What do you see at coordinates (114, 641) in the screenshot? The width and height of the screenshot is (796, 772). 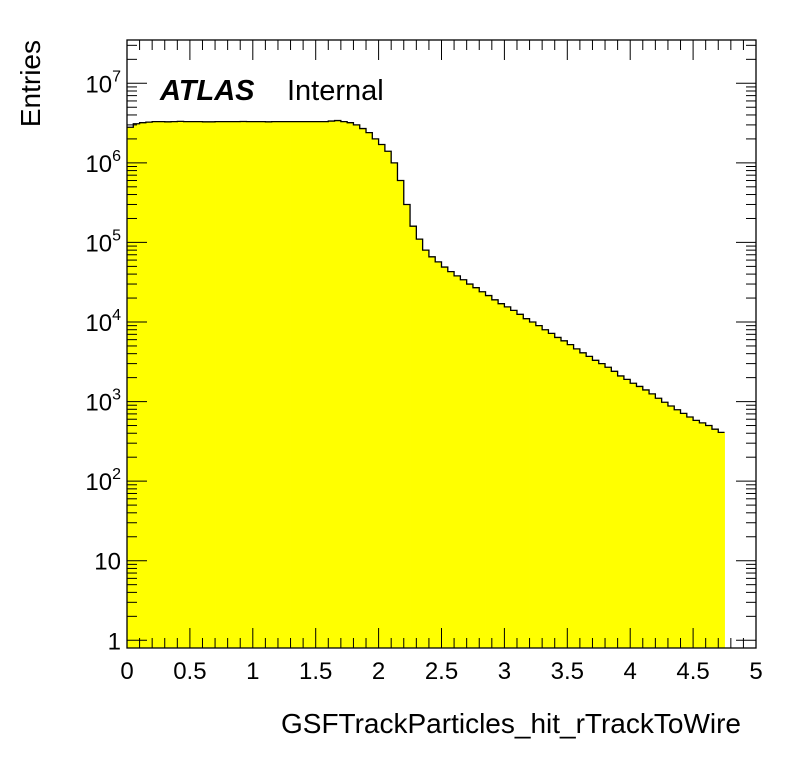 I see `y-tick-label: 1` at bounding box center [114, 641].